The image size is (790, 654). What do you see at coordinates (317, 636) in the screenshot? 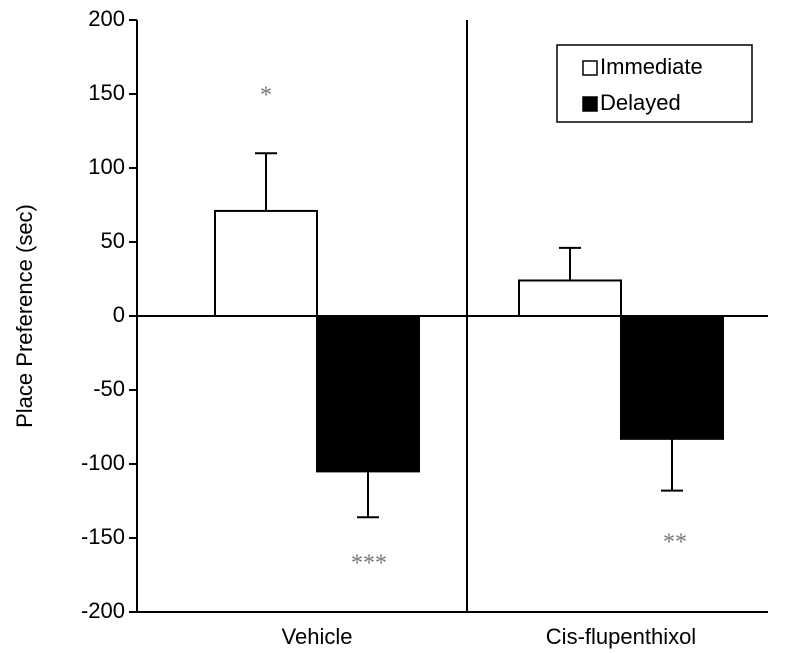
I see `x-tick-label: Vehicle` at bounding box center [317, 636].